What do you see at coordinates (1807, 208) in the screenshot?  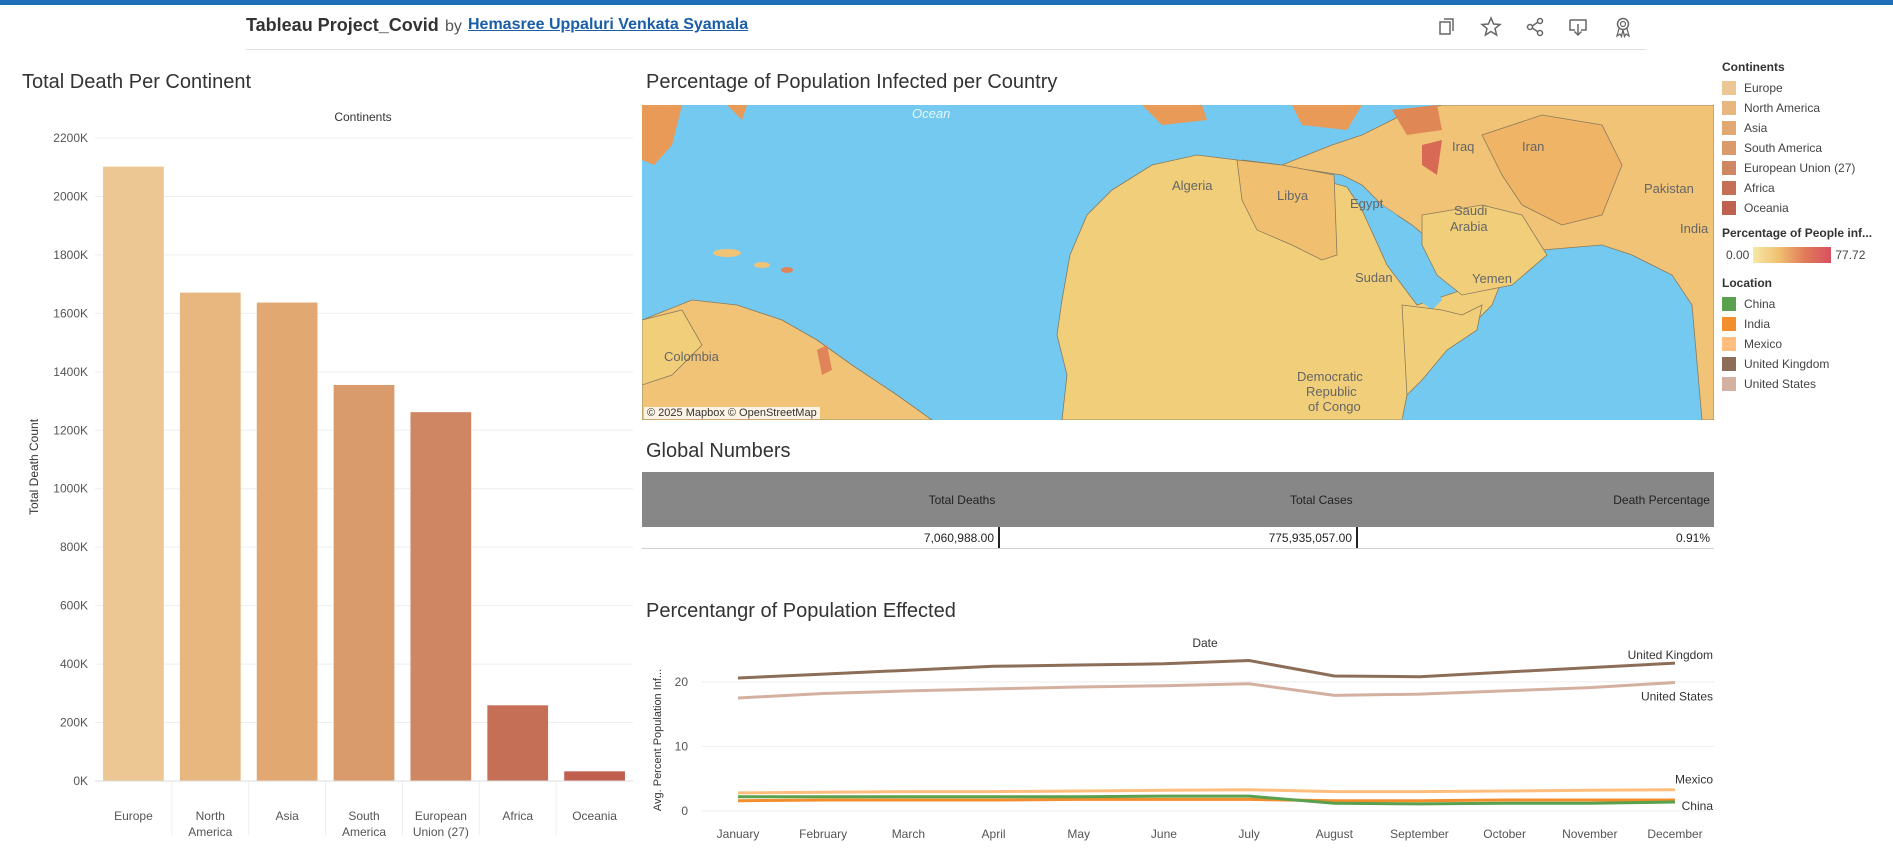 I see `legend-continent-item: Oceania` at bounding box center [1807, 208].